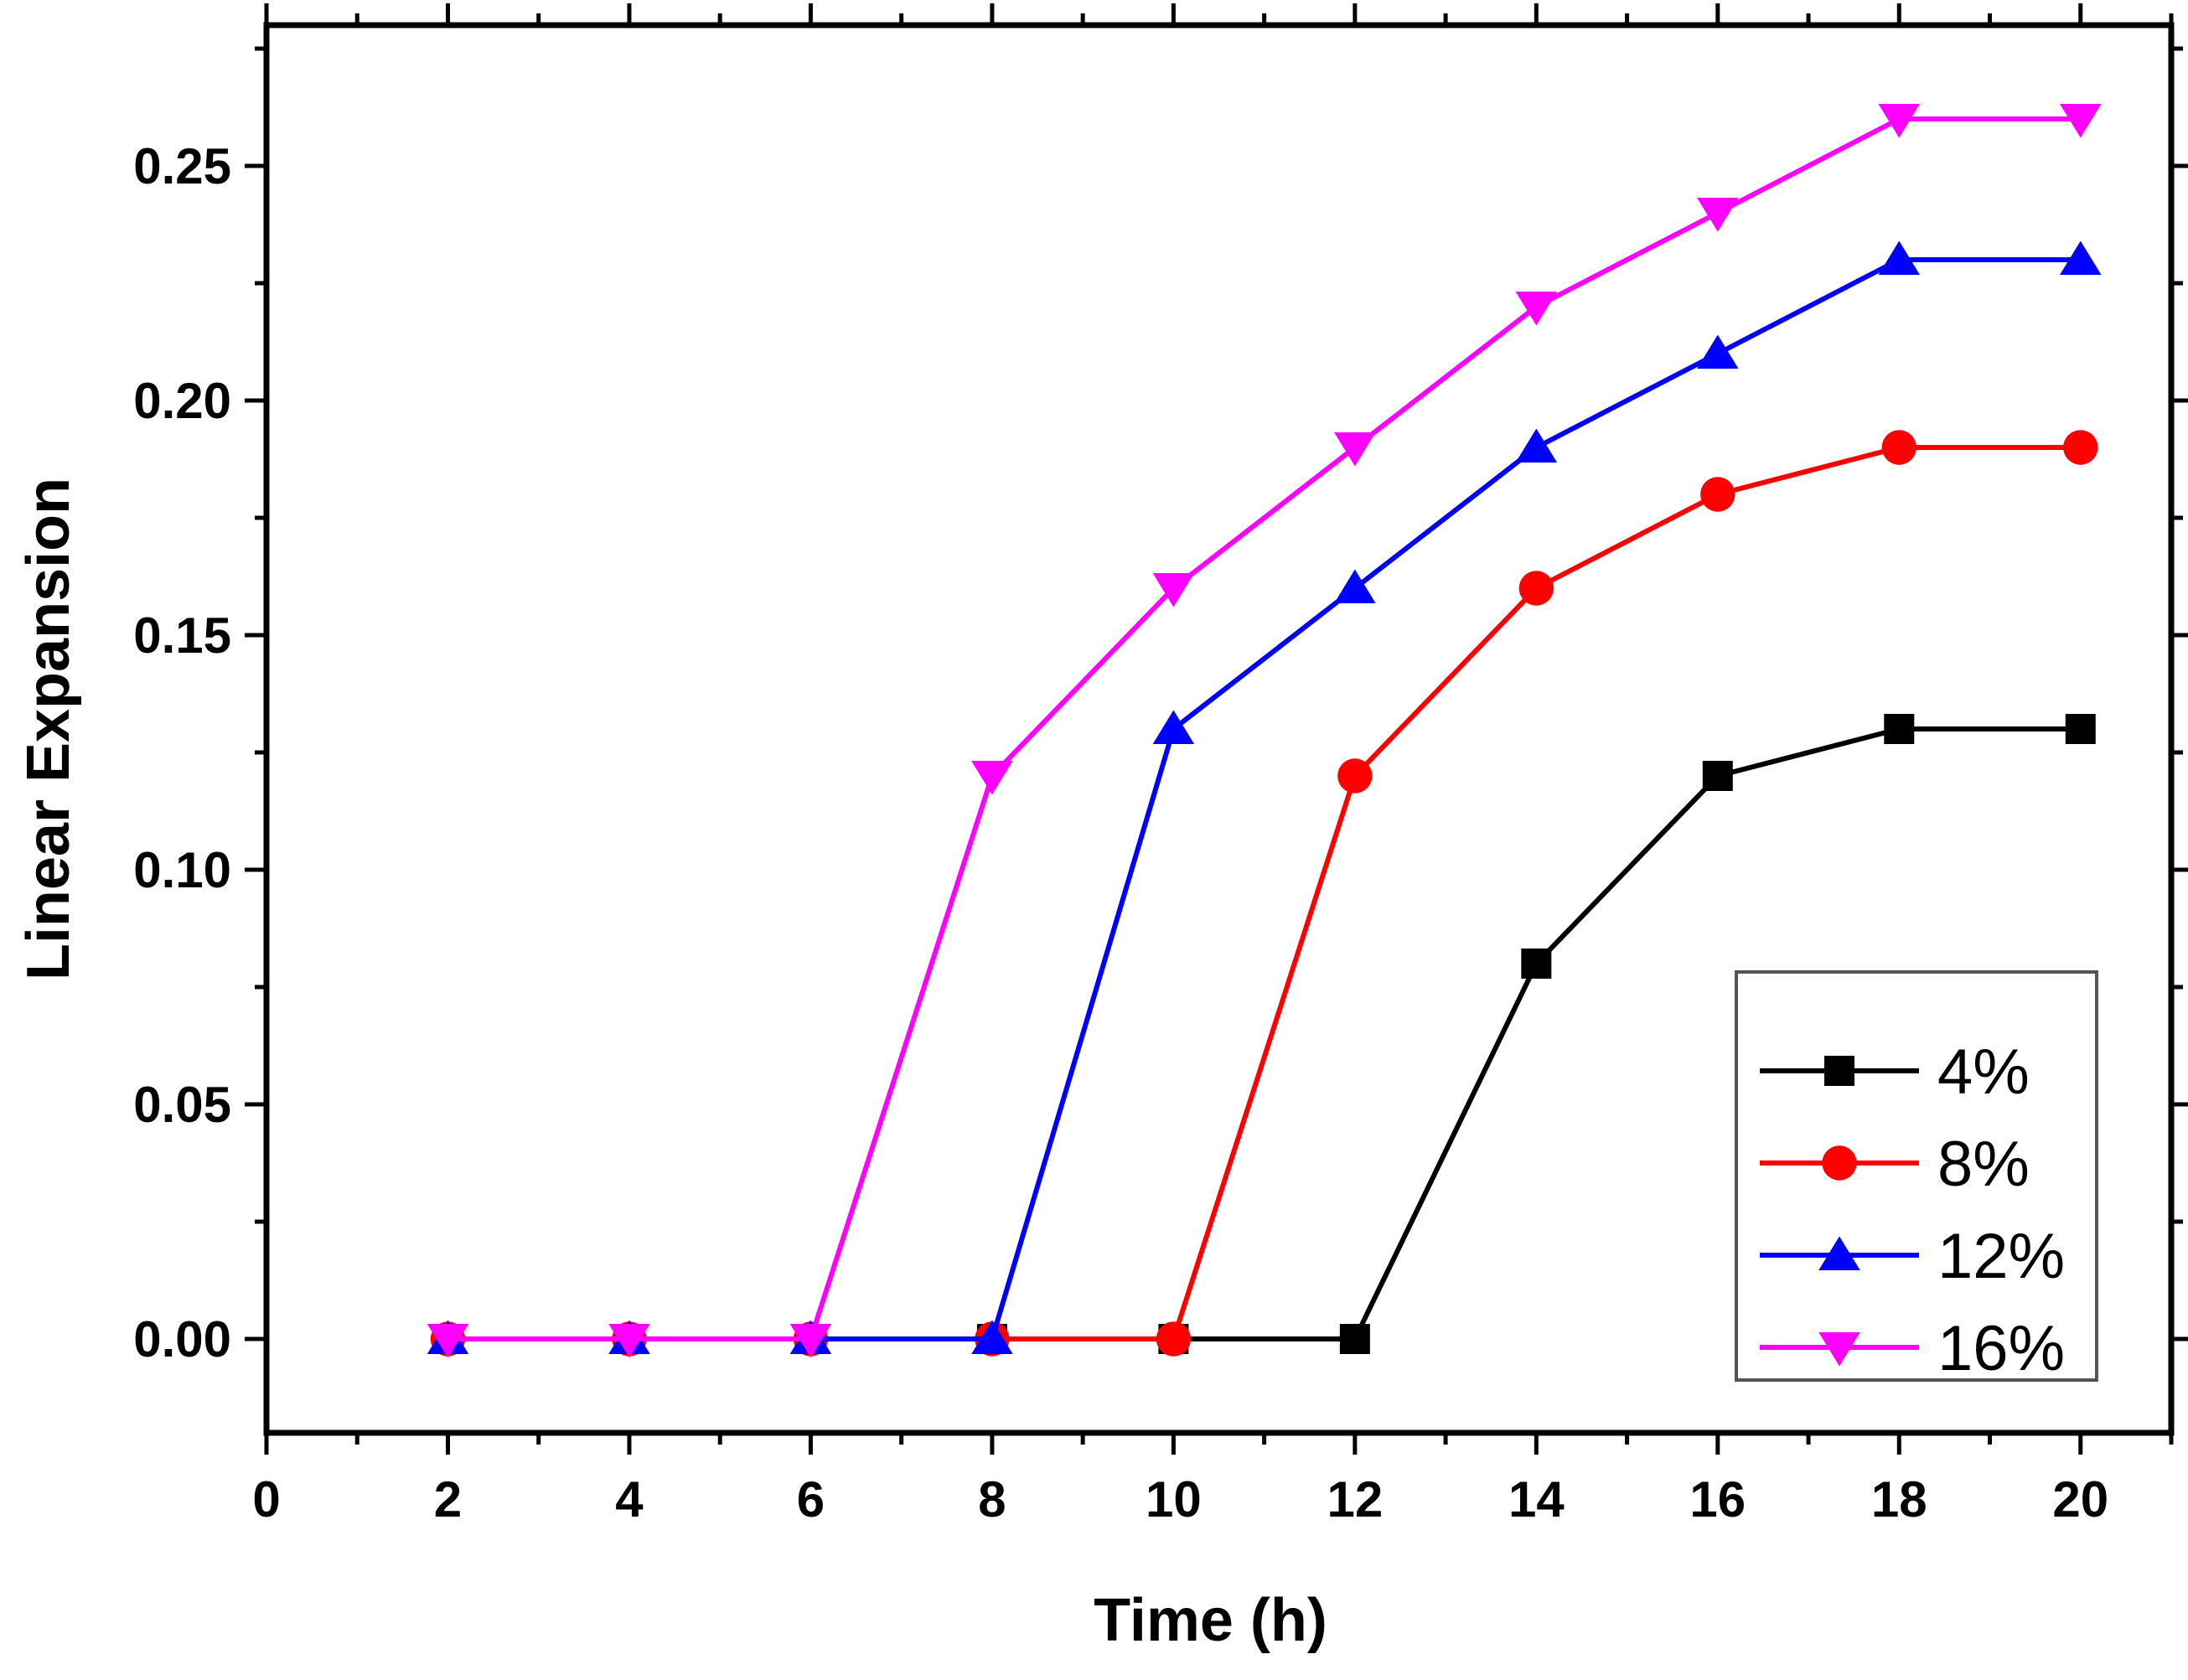 Image resolution: width=2188 pixels, height=1680 pixels. I want to click on x-tick-label: 18, so click(1899, 1499).